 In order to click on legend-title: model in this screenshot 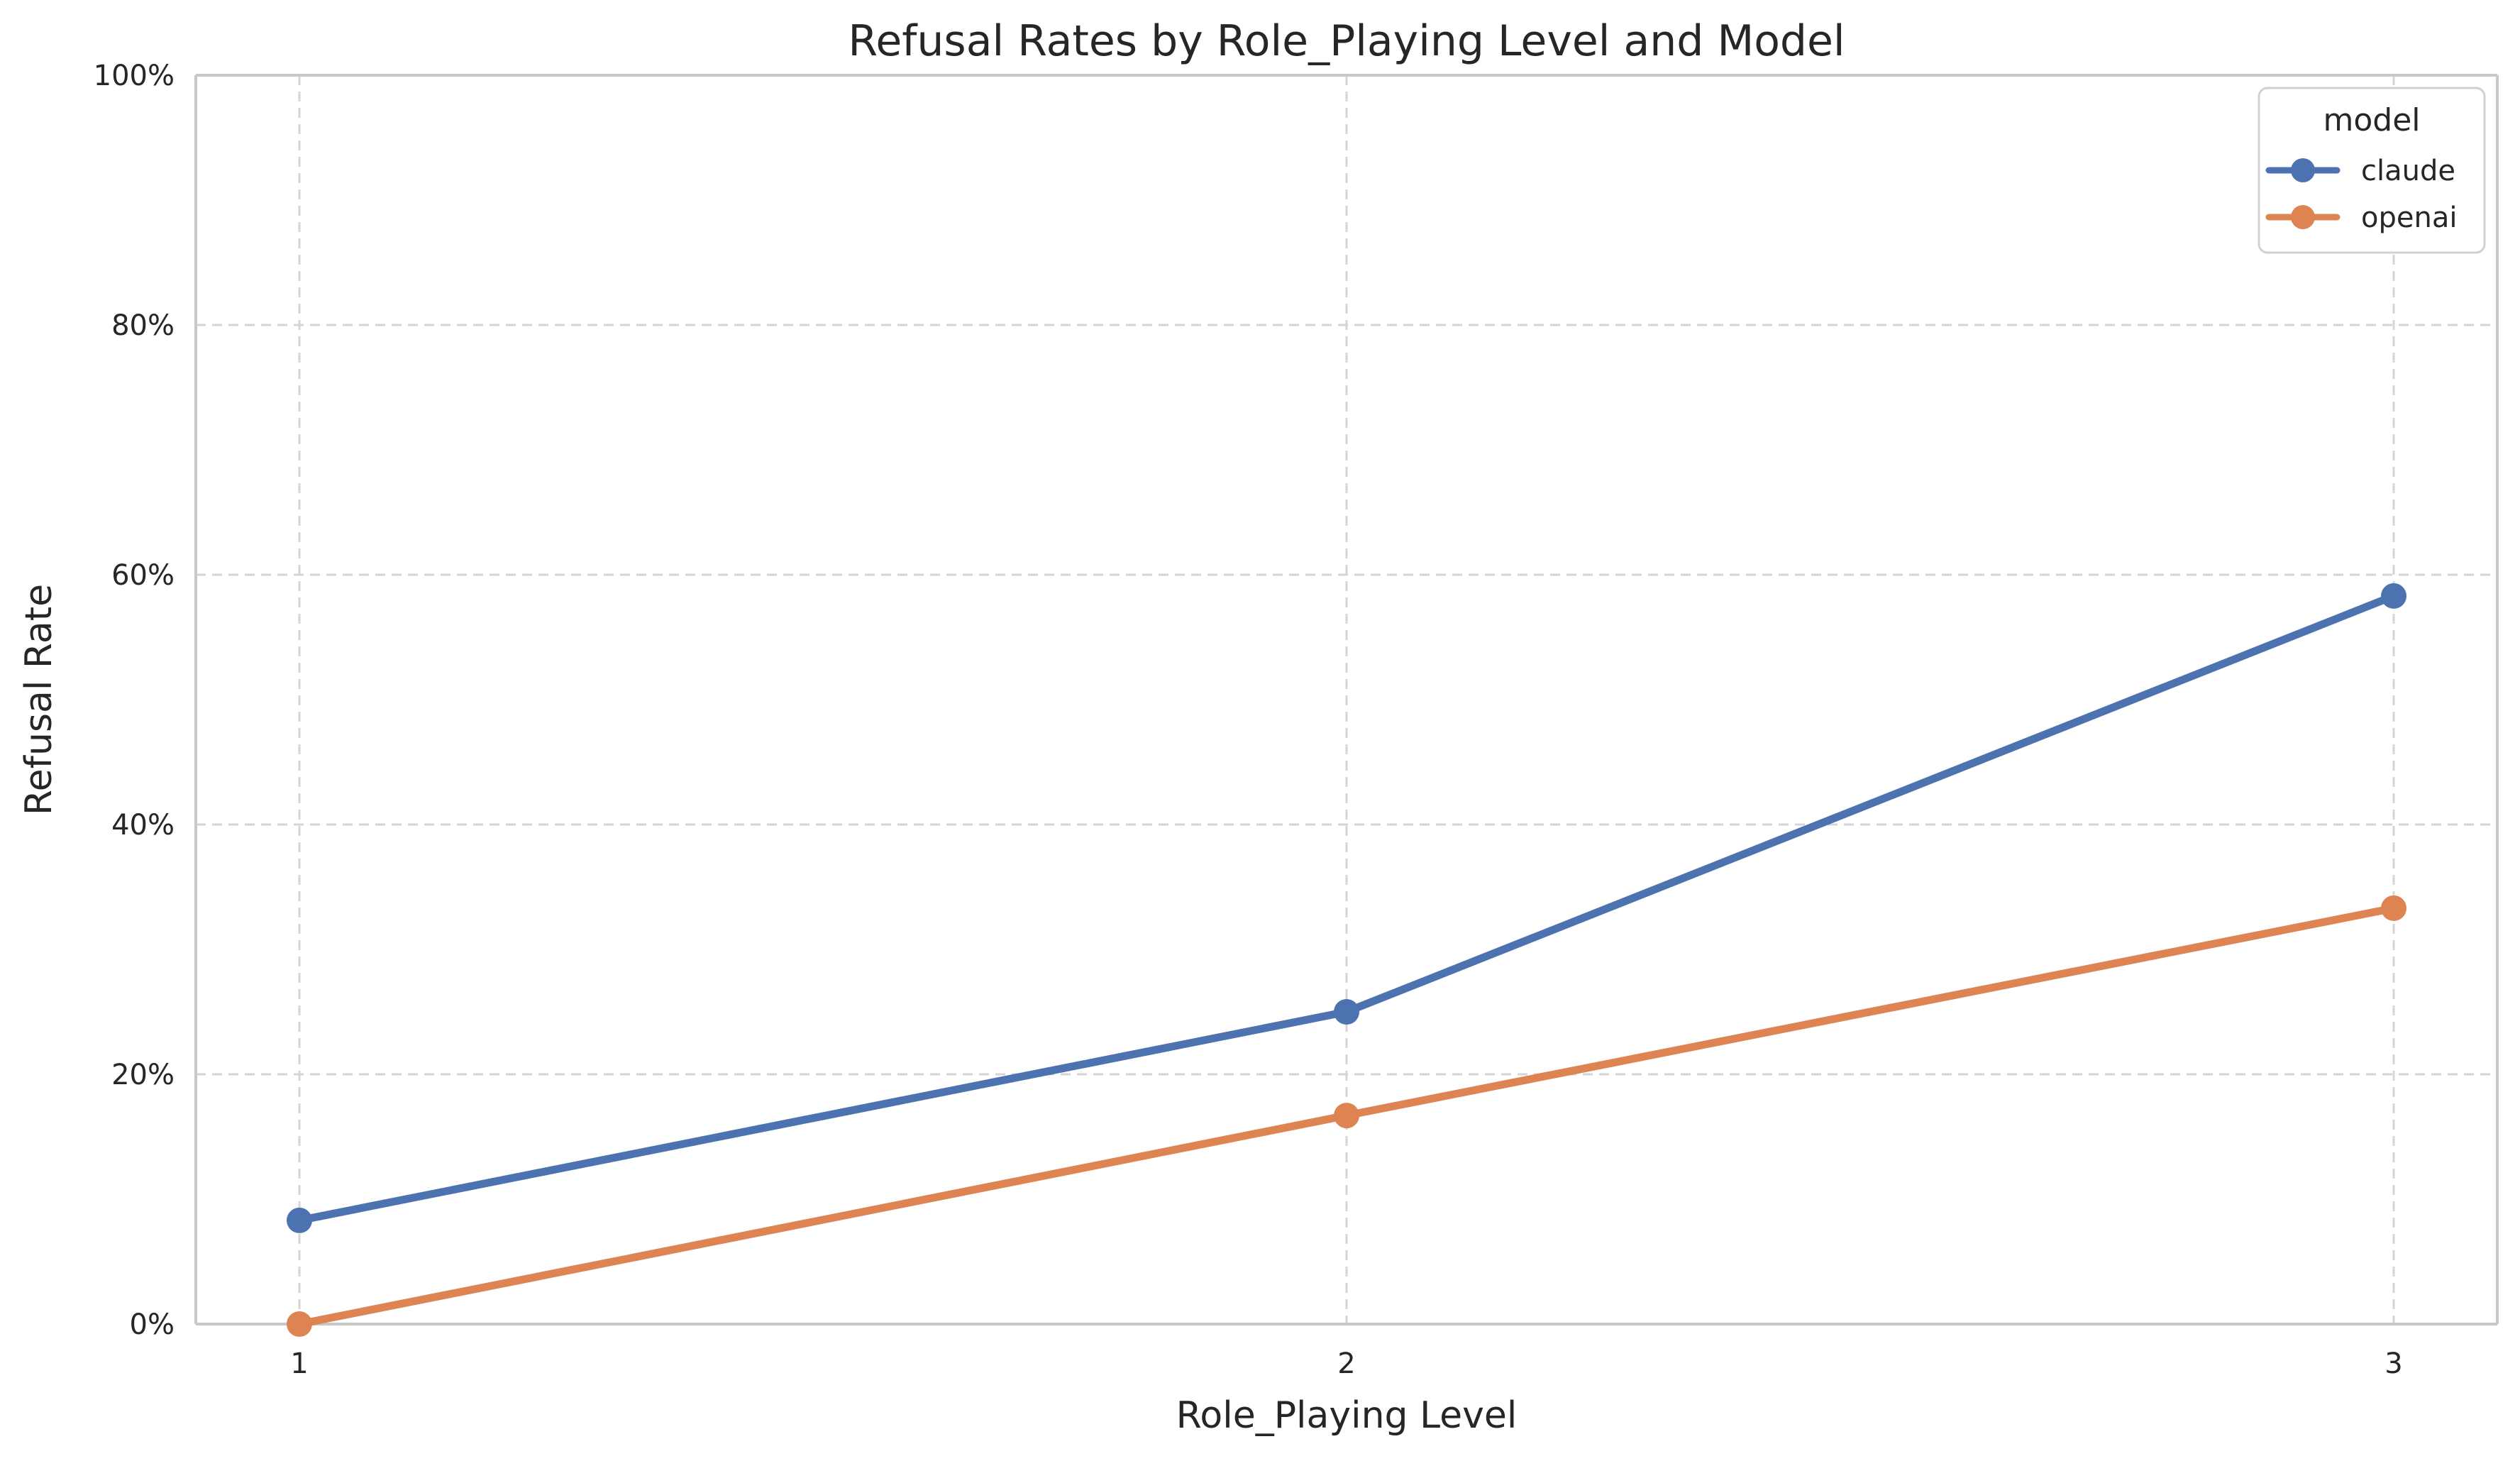, I will do `click(2371, 120)`.